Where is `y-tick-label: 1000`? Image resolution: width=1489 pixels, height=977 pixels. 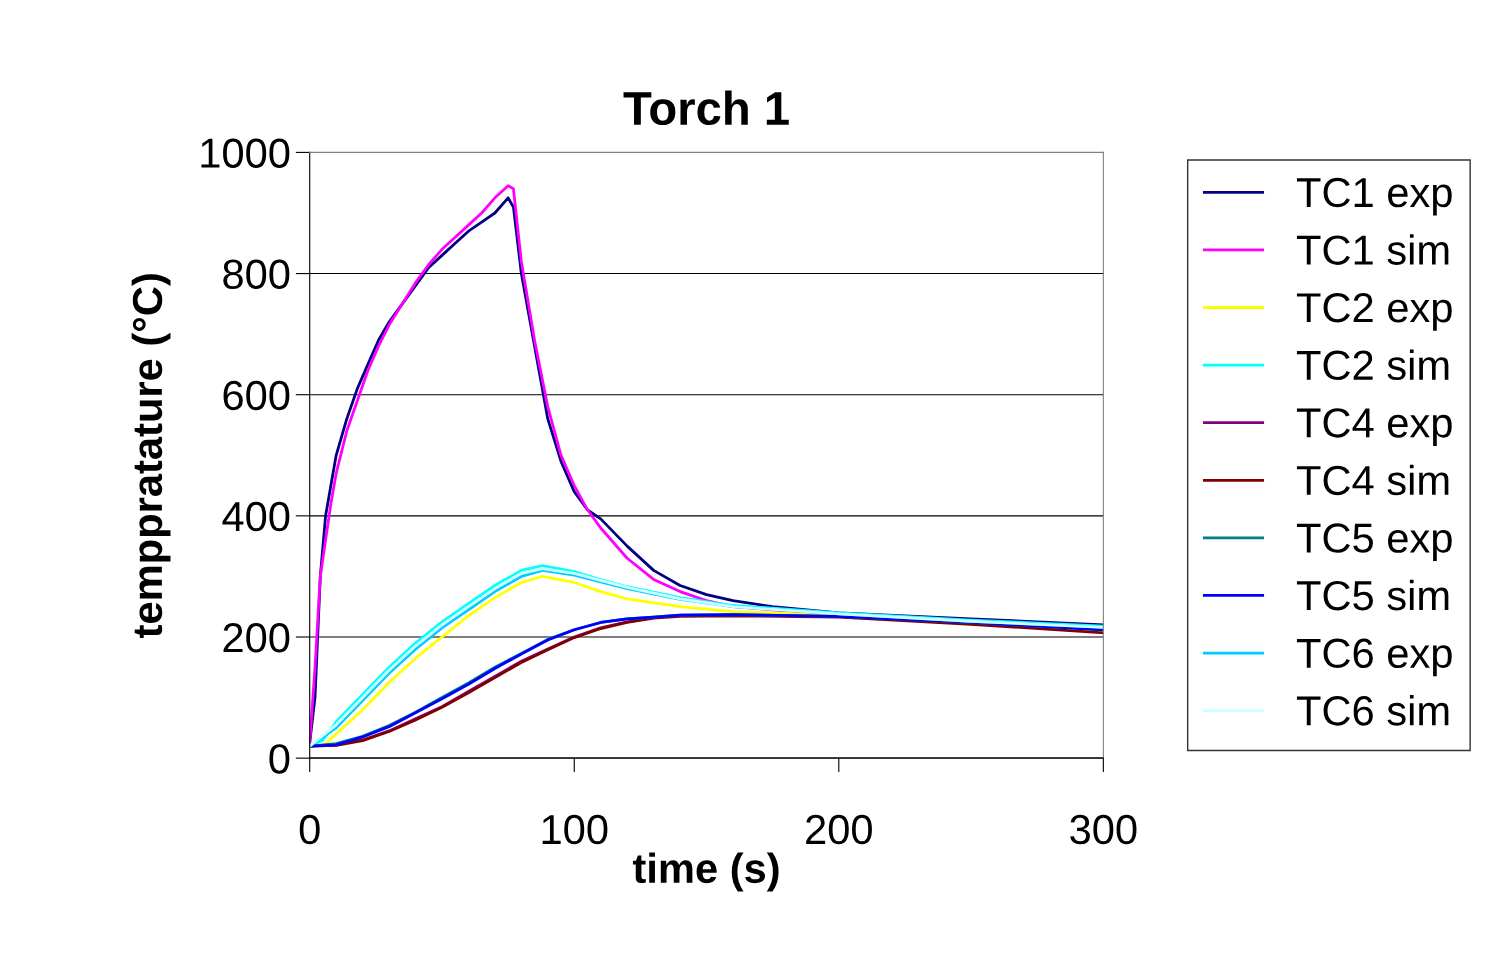
y-tick-label: 1000 is located at coordinates (245, 153).